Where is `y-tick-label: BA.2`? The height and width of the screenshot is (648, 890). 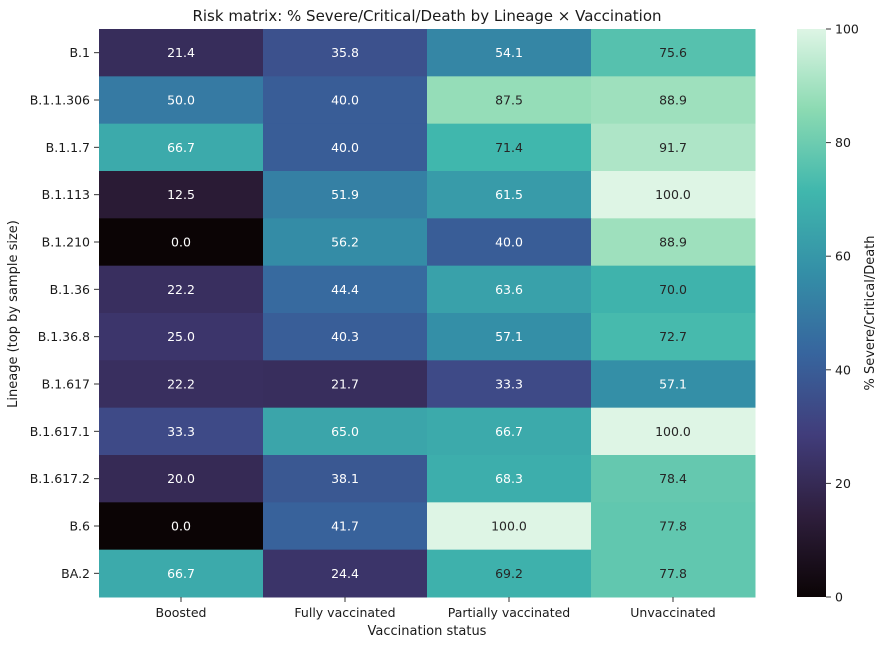
y-tick-label: BA.2 is located at coordinates (75, 573).